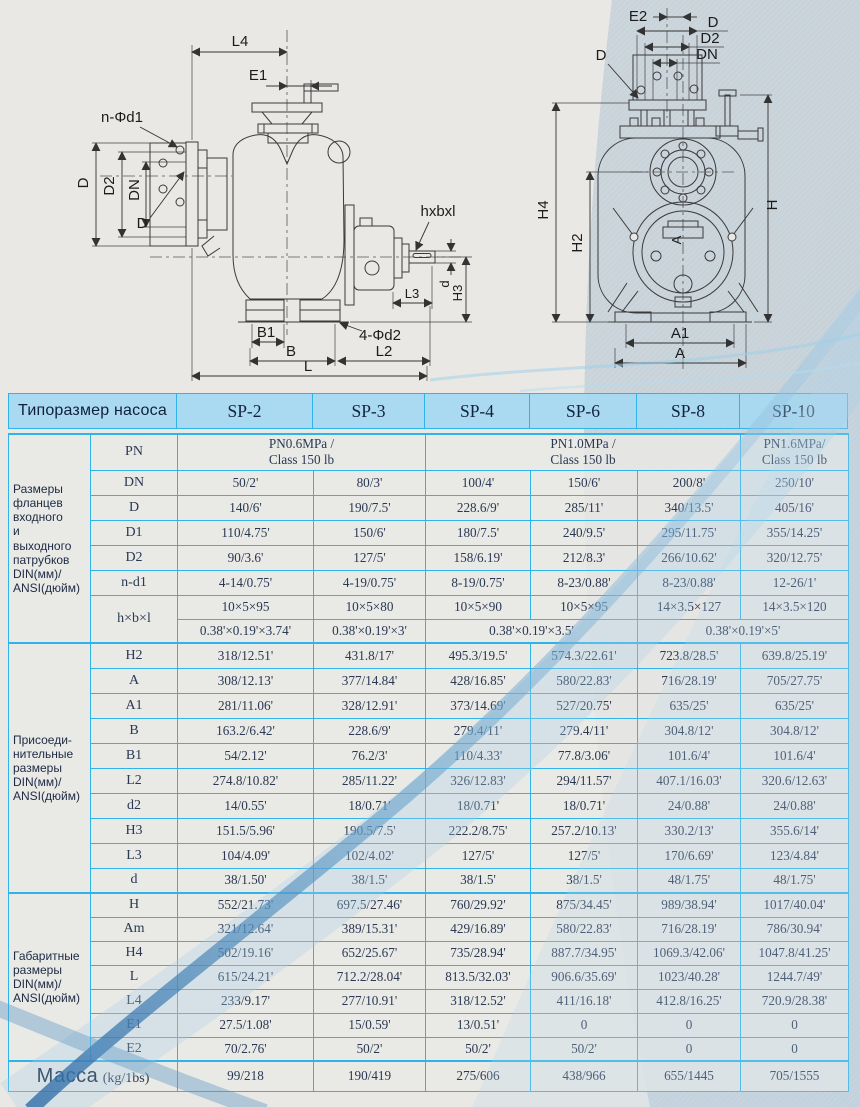 This screenshot has width=860, height=1107. What do you see at coordinates (794, 452) in the screenshot?
I see `value-cell: PN1.6MPa/ Class 150 lb` at bounding box center [794, 452].